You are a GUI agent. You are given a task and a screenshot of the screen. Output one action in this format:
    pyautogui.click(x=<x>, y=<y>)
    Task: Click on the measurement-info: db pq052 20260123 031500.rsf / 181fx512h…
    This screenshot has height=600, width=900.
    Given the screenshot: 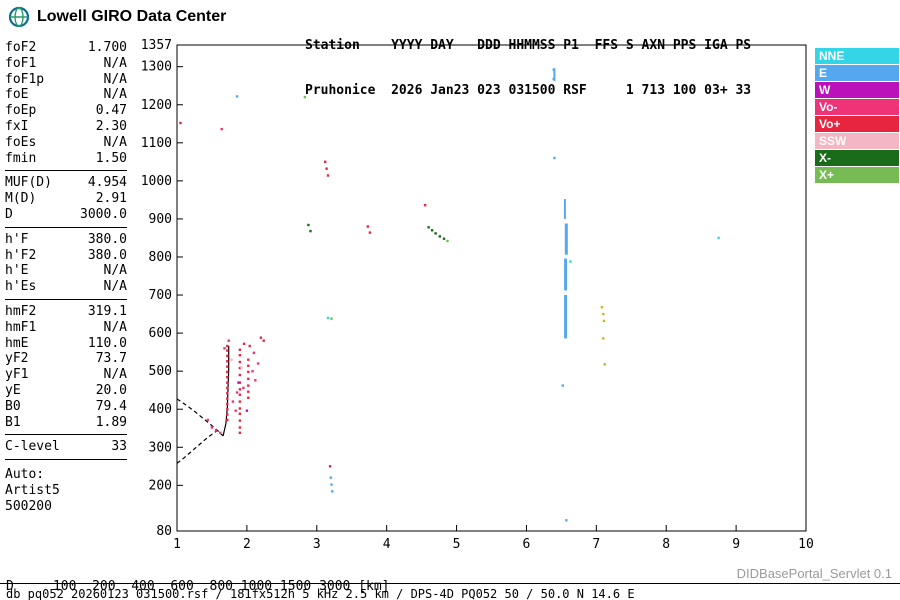 What is the action you would take?
    pyautogui.click(x=320, y=593)
    